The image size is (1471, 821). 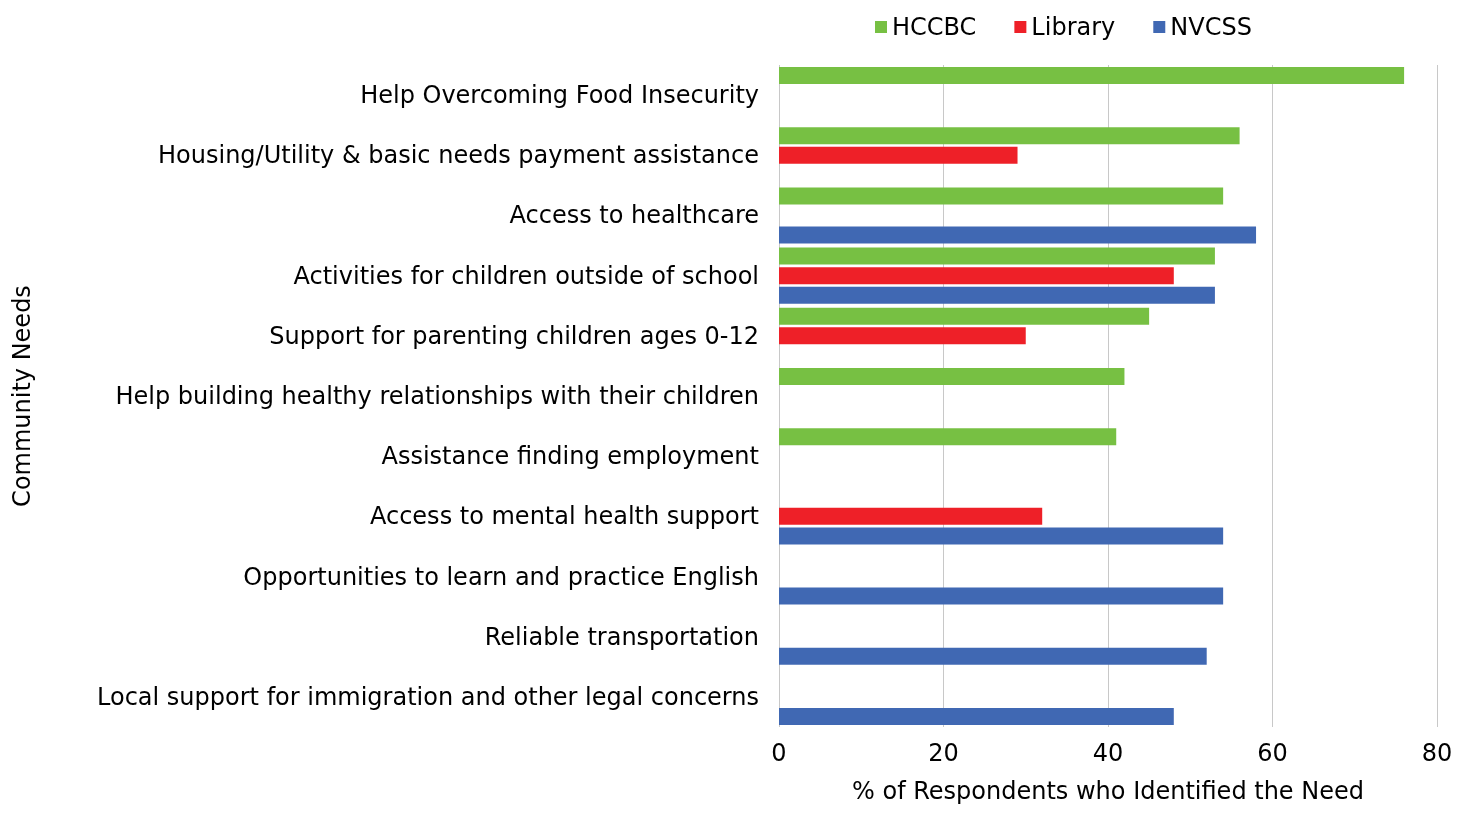 What do you see at coordinates (22, 396) in the screenshot?
I see `y-axis-title: Community Needs` at bounding box center [22, 396].